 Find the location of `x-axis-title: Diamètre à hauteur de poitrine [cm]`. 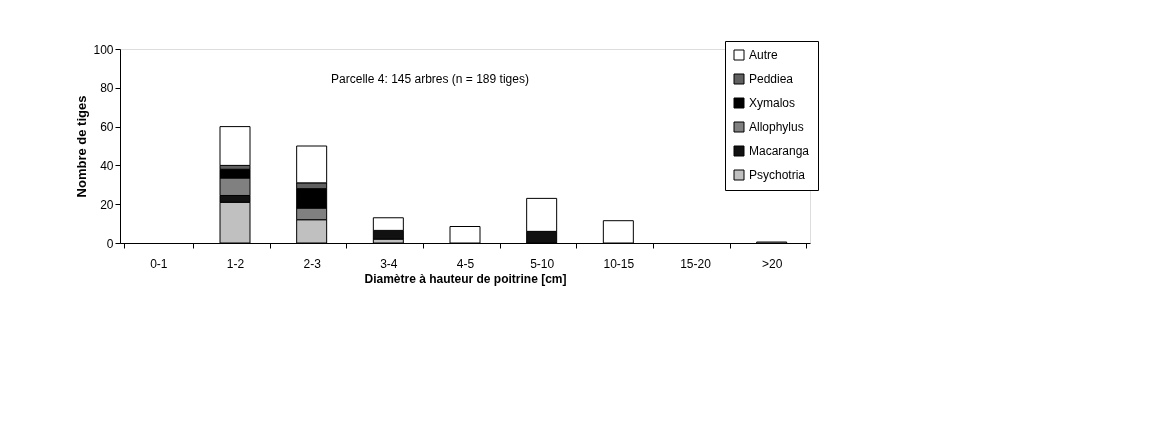

x-axis-title: Diamètre à hauteur de poitrine [cm] is located at coordinates (465, 278).